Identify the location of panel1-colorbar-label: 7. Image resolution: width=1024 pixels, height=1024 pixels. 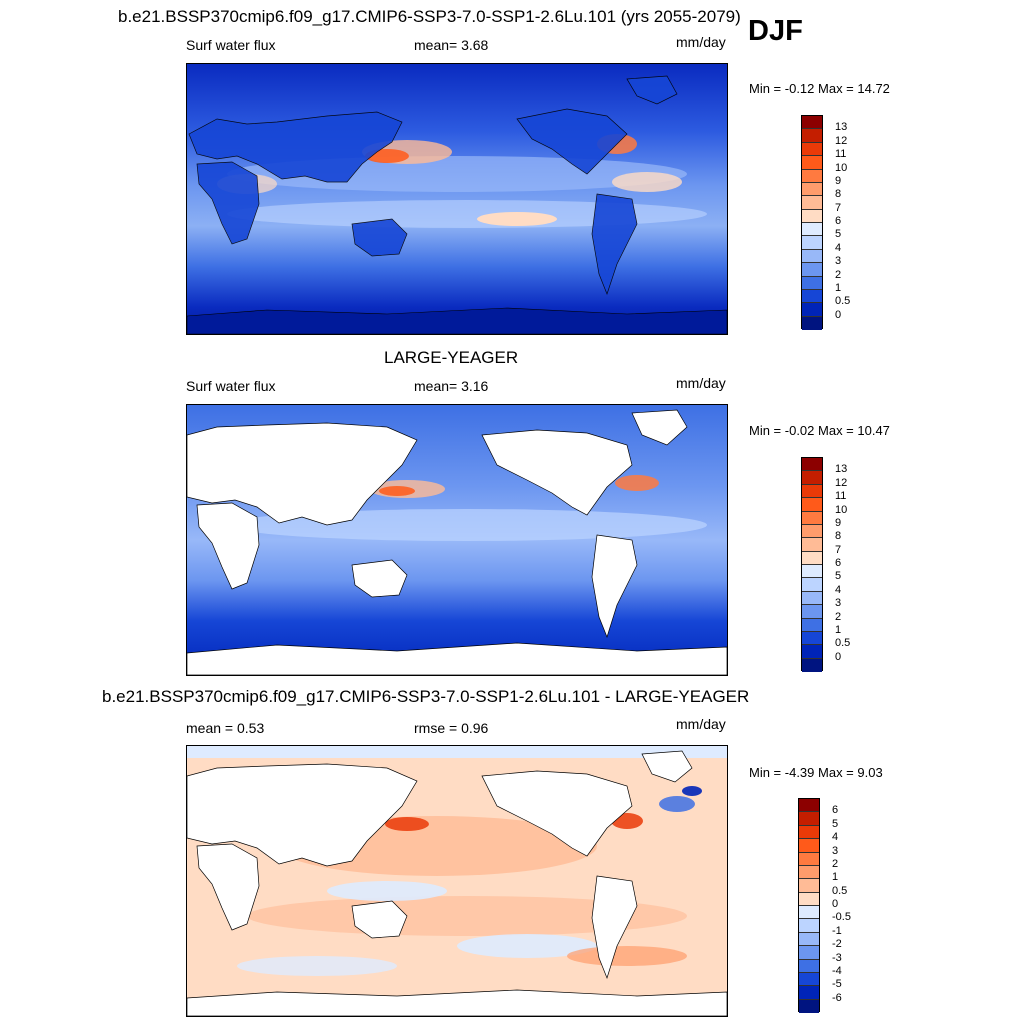
(838, 207).